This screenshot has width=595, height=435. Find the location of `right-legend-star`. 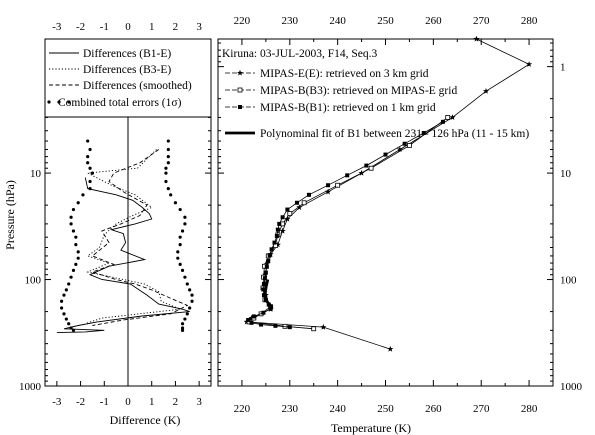

right-legend-star is located at coordinates (240, 72).